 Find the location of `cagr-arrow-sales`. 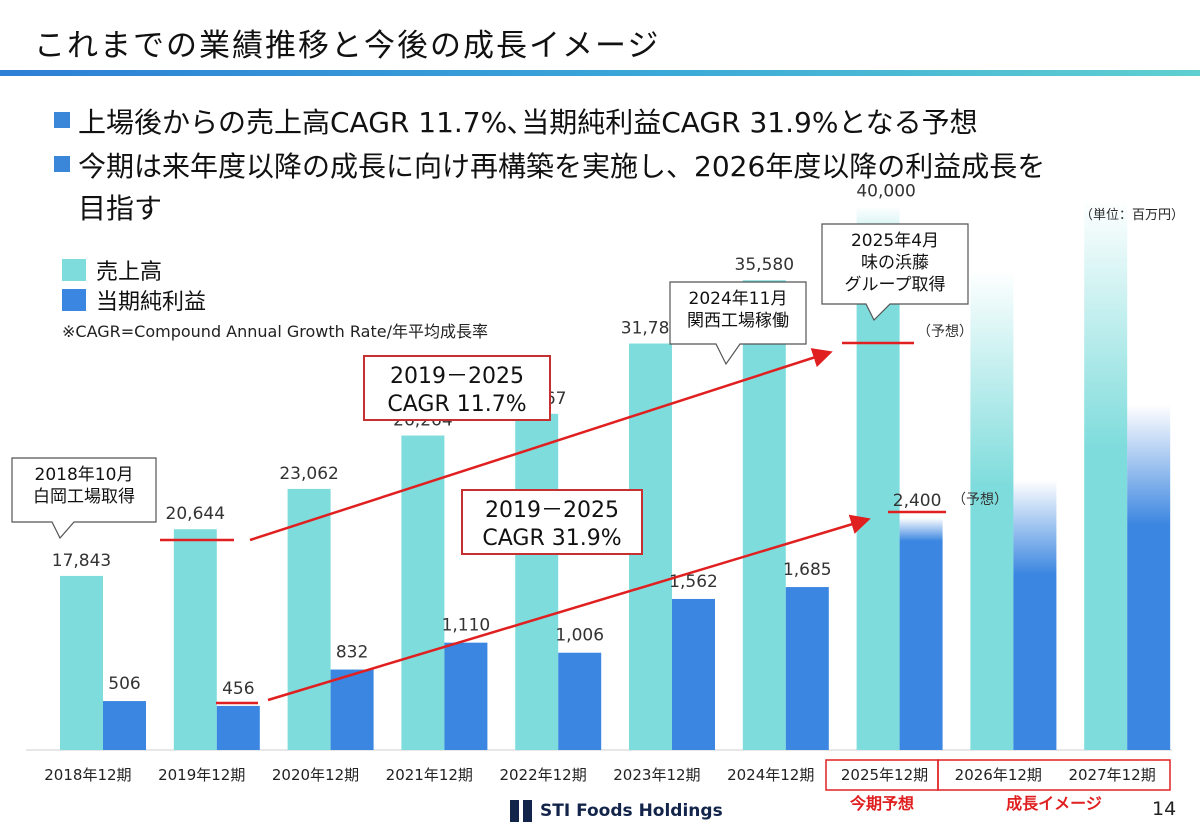

cagr-arrow-sales is located at coordinates (541, 445).